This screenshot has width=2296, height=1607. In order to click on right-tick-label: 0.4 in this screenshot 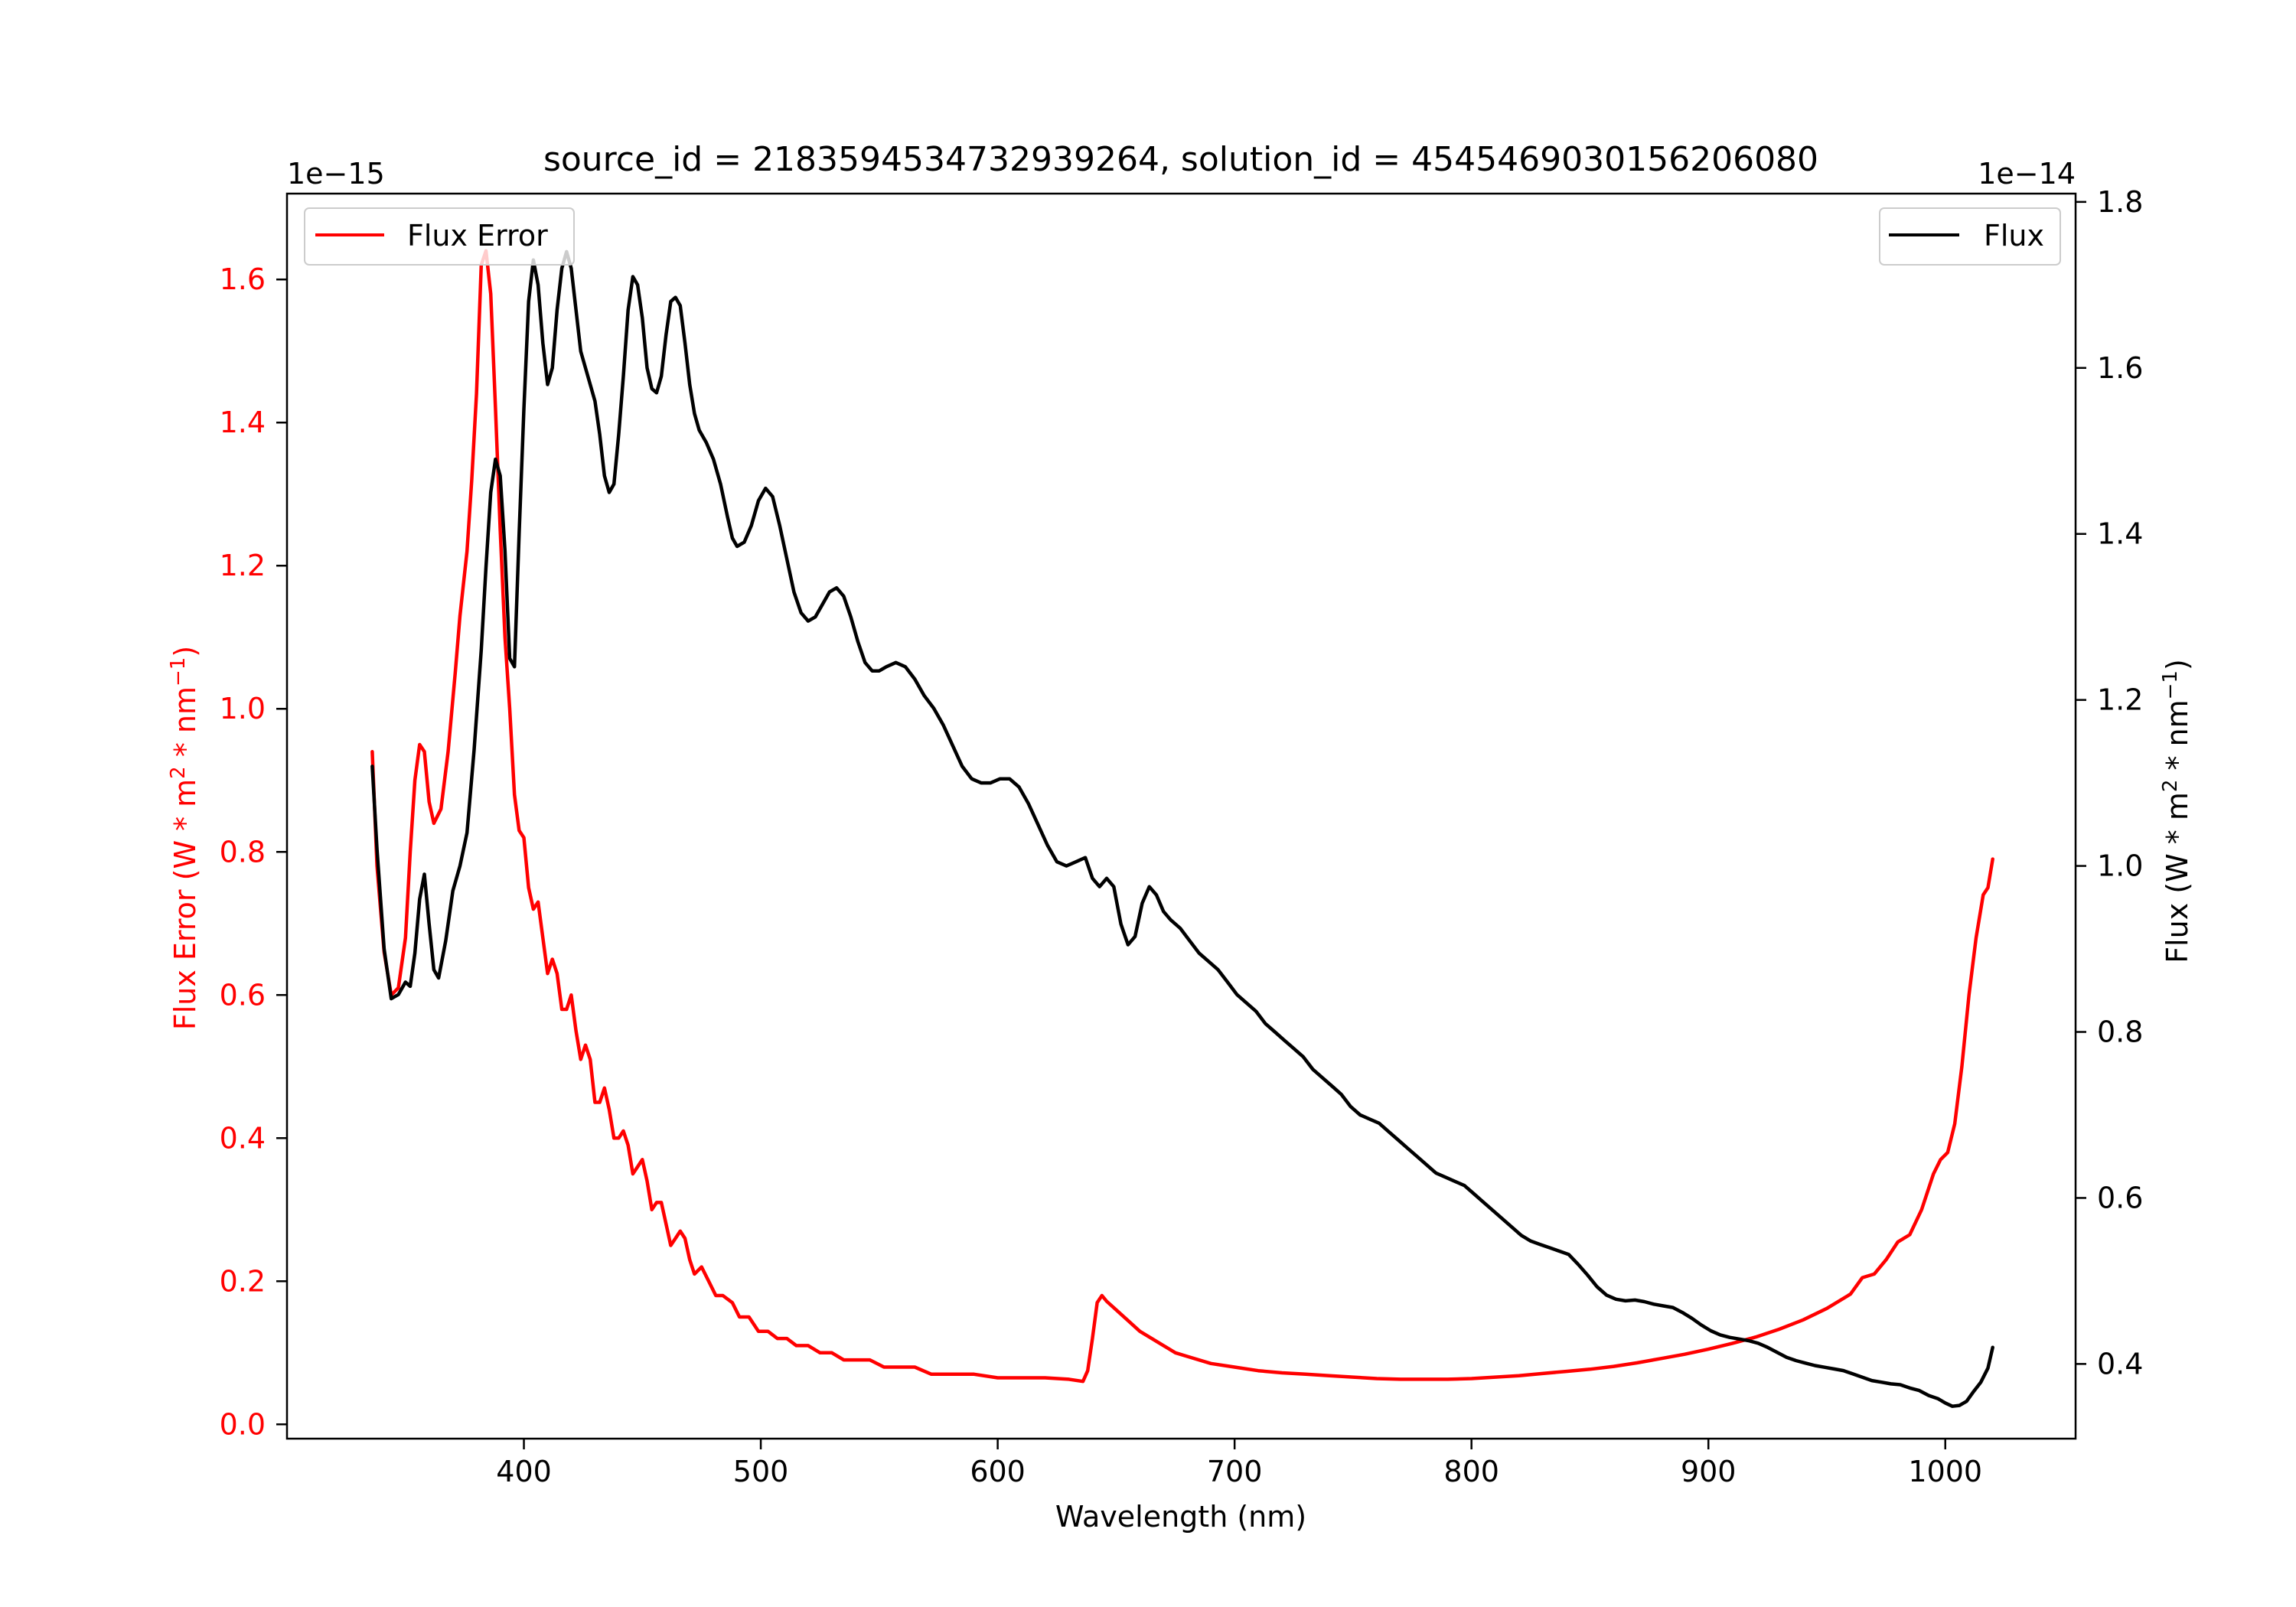, I will do `click(2120, 1363)`.